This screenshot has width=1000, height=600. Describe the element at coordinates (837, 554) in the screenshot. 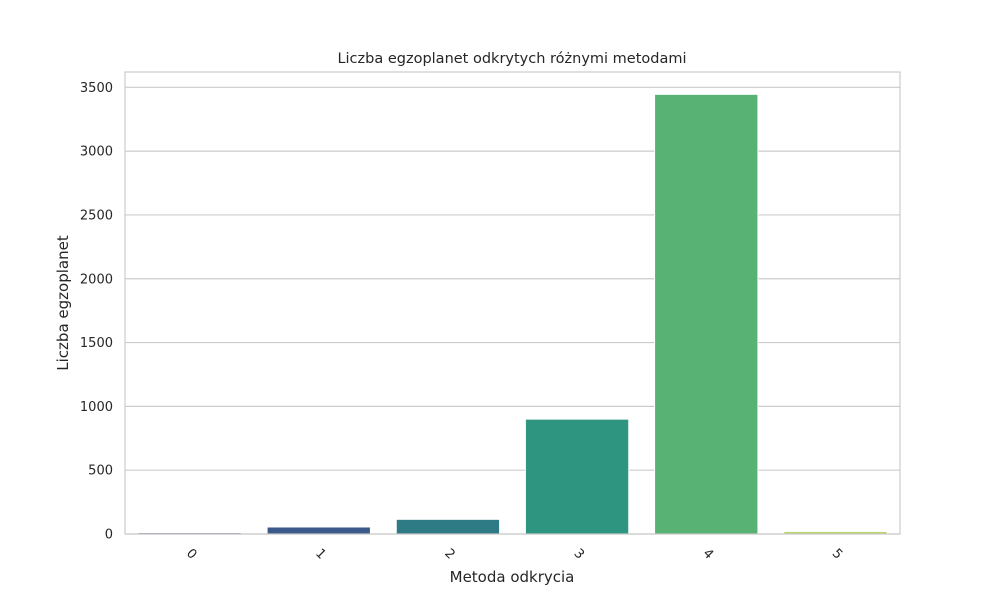

I see `x-tick-label: 5` at that location.